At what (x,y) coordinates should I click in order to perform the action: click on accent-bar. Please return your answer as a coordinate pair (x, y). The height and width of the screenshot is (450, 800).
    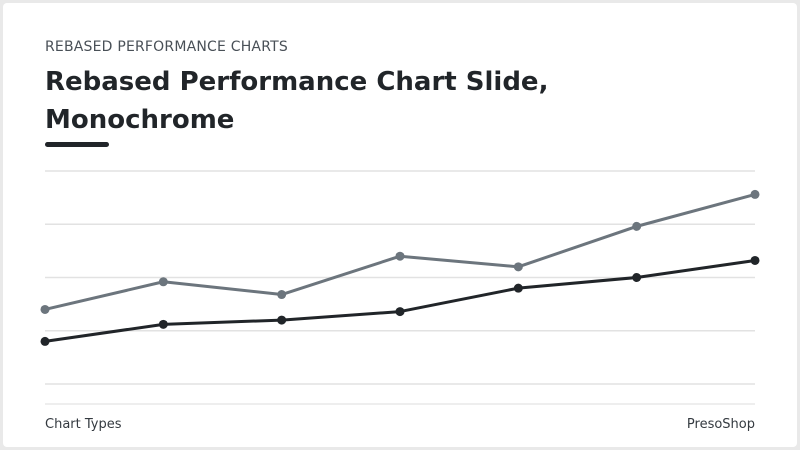
    Looking at the image, I should click on (77, 144).